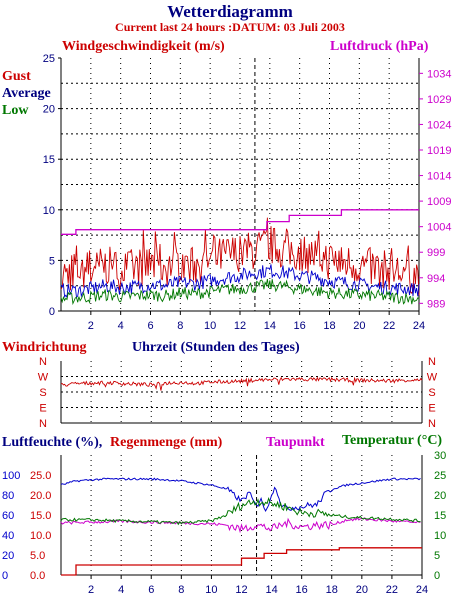  Describe the element at coordinates (166, 442) in the screenshot. I see `rain-title: Regenmenge (mm)` at that location.